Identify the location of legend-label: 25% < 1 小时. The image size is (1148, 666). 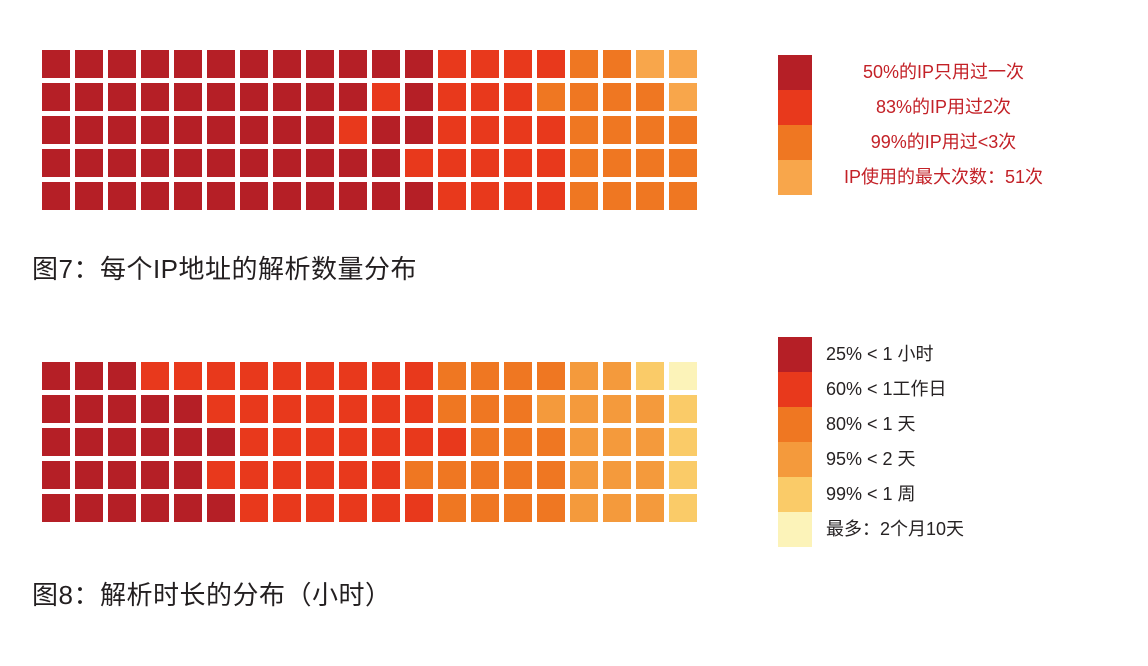
(880, 353).